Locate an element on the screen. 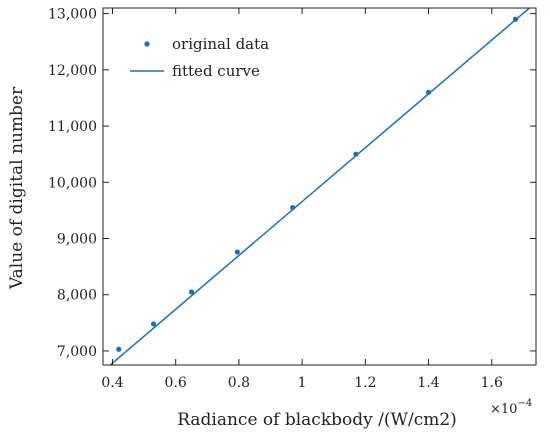 The image size is (550, 437). y-tick-label: 7,000 is located at coordinates (77, 352).